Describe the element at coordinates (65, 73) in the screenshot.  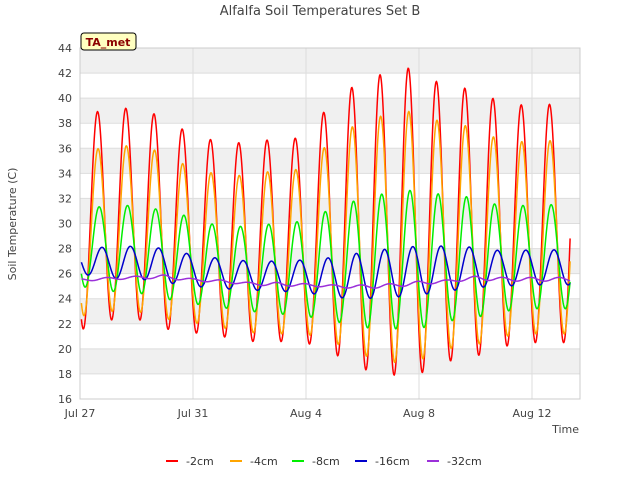
I see `y-tick-label: 42` at that location.